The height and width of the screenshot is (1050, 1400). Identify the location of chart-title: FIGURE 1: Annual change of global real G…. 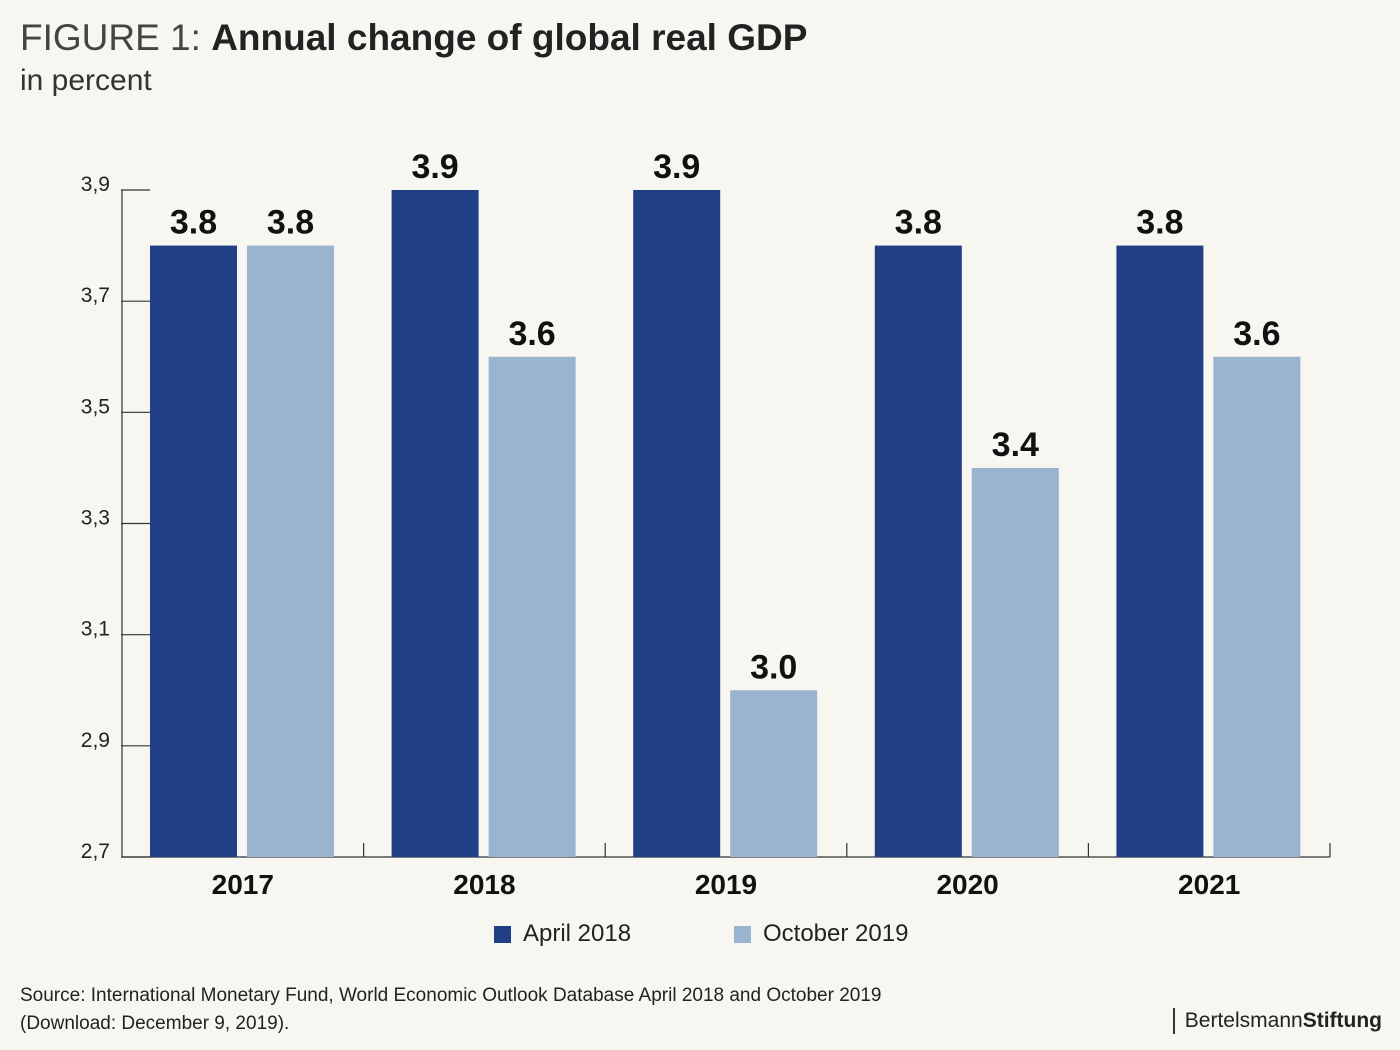
(413, 38).